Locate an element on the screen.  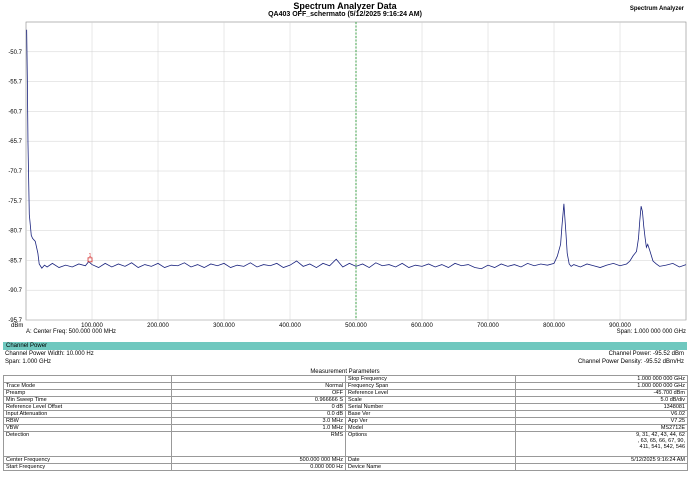
channel-power-header: Channel Power is located at coordinates (345, 346).